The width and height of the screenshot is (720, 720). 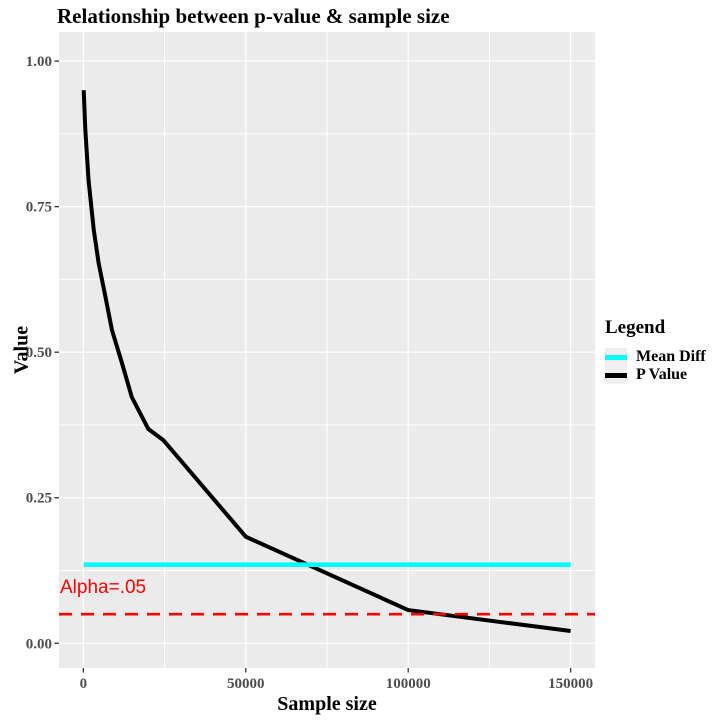 I want to click on mean-diff-line-swatch-icon, so click(x=616, y=357).